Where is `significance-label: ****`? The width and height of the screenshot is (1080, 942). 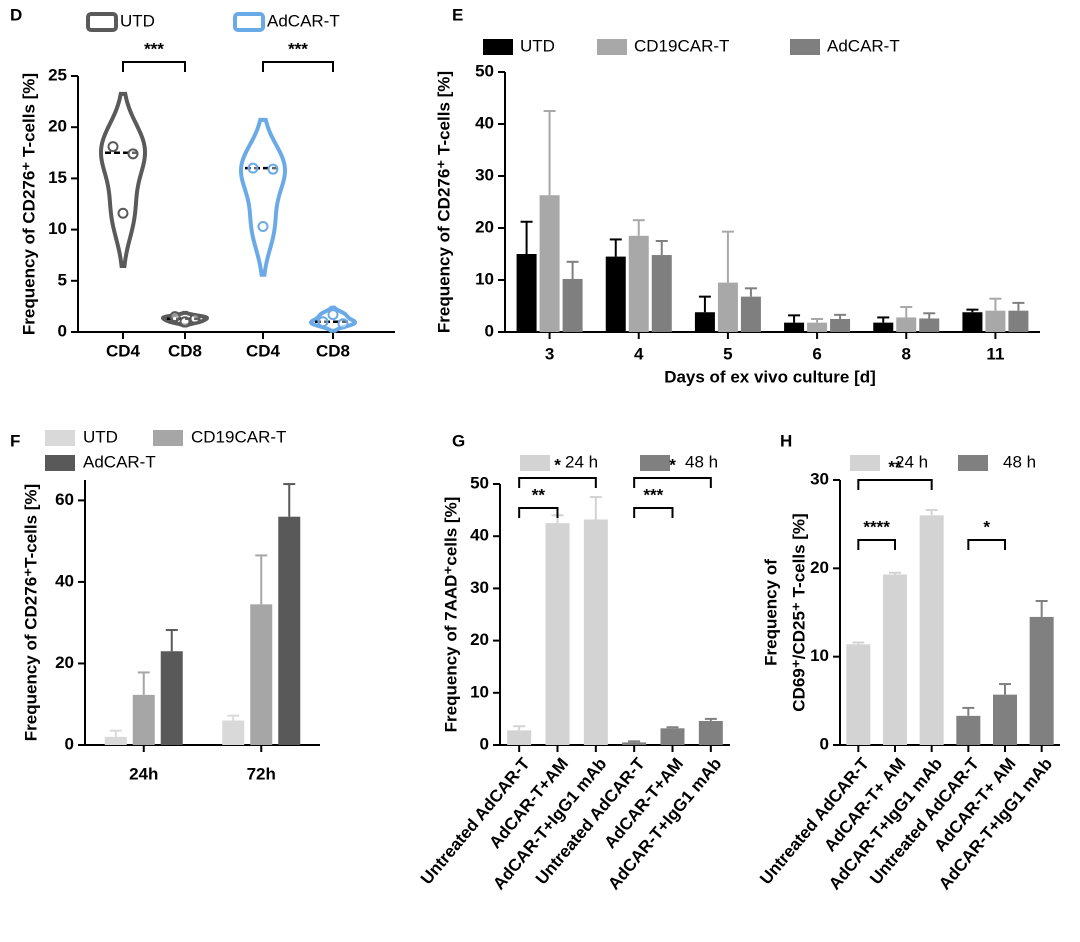
significance-label: **** is located at coordinates (876, 526).